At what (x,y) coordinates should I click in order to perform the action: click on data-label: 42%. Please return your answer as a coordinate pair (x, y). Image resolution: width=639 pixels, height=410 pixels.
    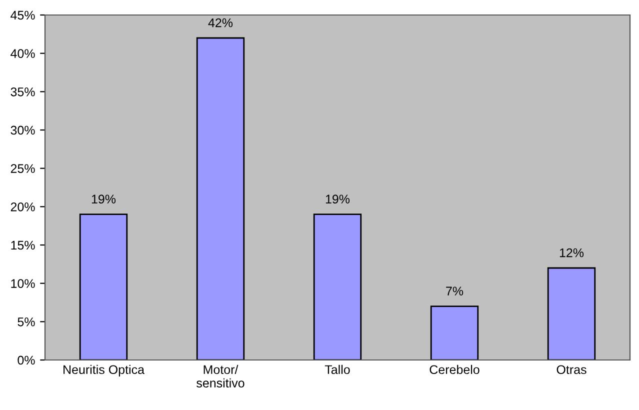
    Looking at the image, I should click on (220, 23).